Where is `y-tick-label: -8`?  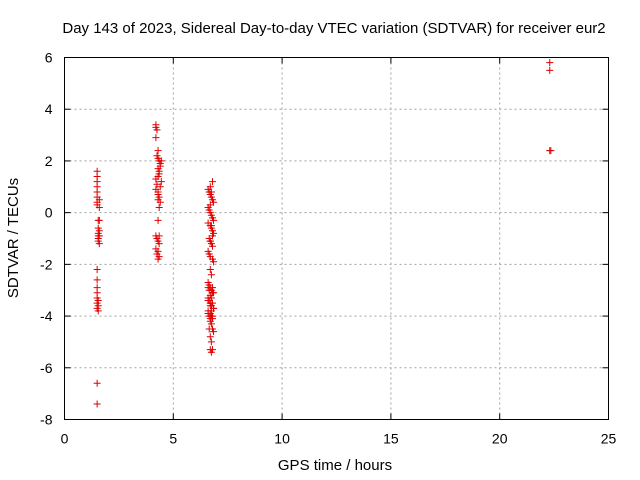 y-tick-label: -8 is located at coordinates (46, 420).